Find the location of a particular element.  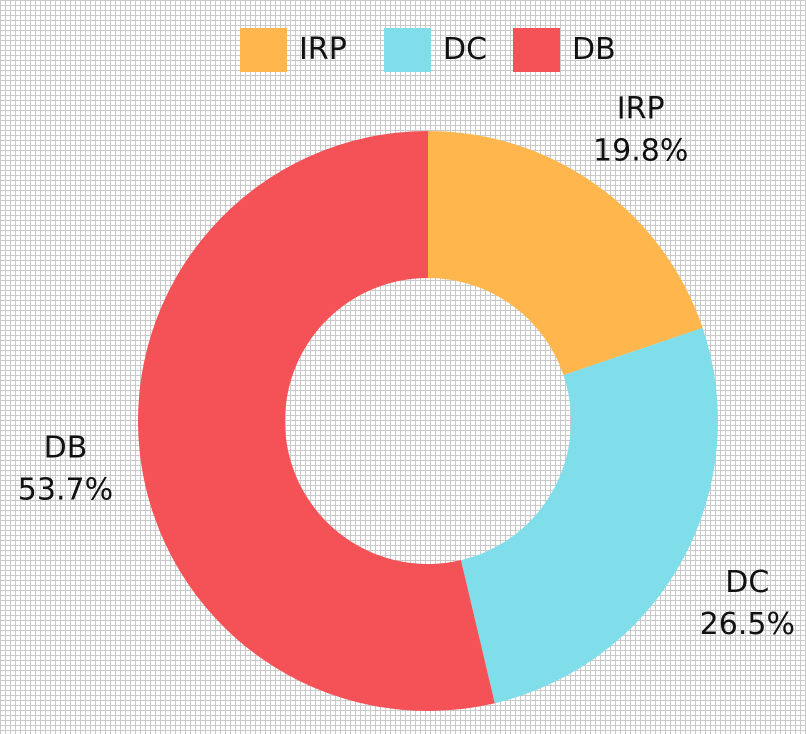

legend-item-irp: IRP is located at coordinates (293, 50).